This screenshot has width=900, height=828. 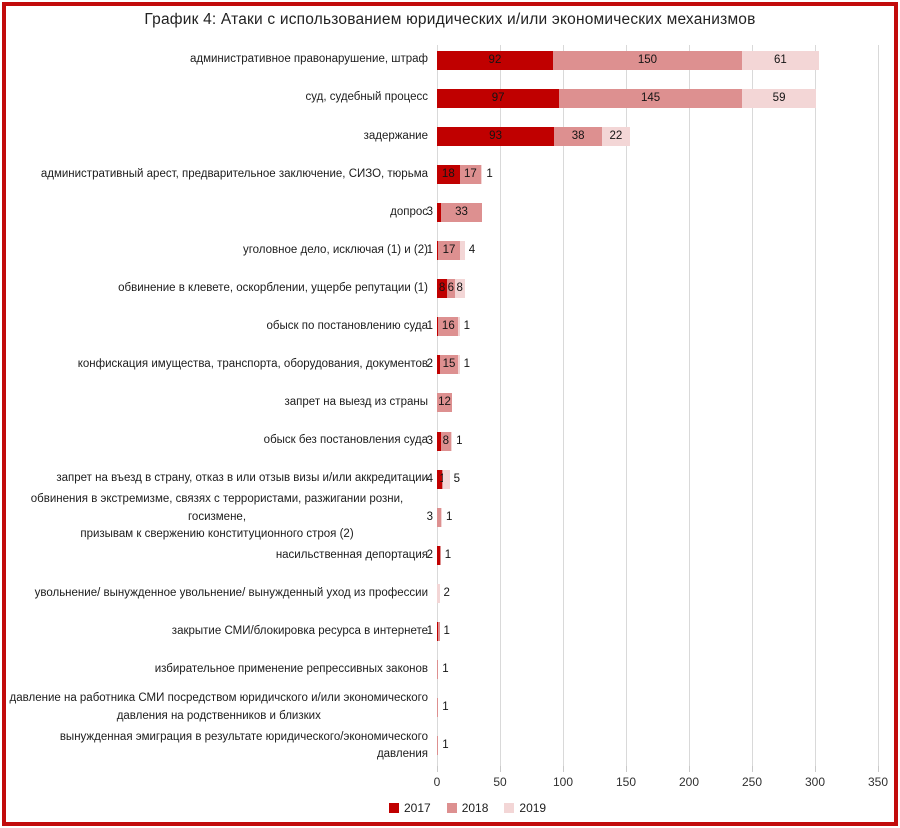 What do you see at coordinates (366, 97) in the screenshot?
I see `category-label: суд, судебный процесс` at bounding box center [366, 97].